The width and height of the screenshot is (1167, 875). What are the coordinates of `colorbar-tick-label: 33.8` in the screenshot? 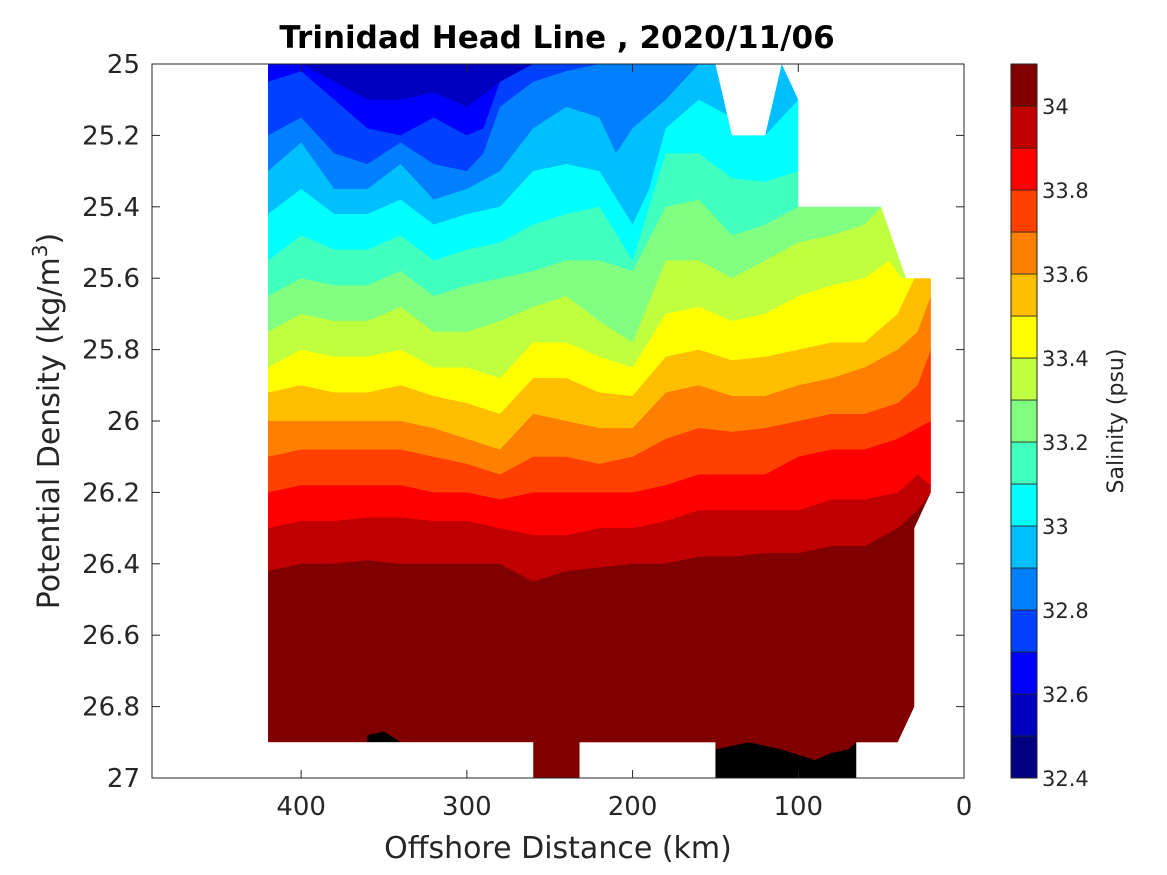 It's located at (1065, 191).